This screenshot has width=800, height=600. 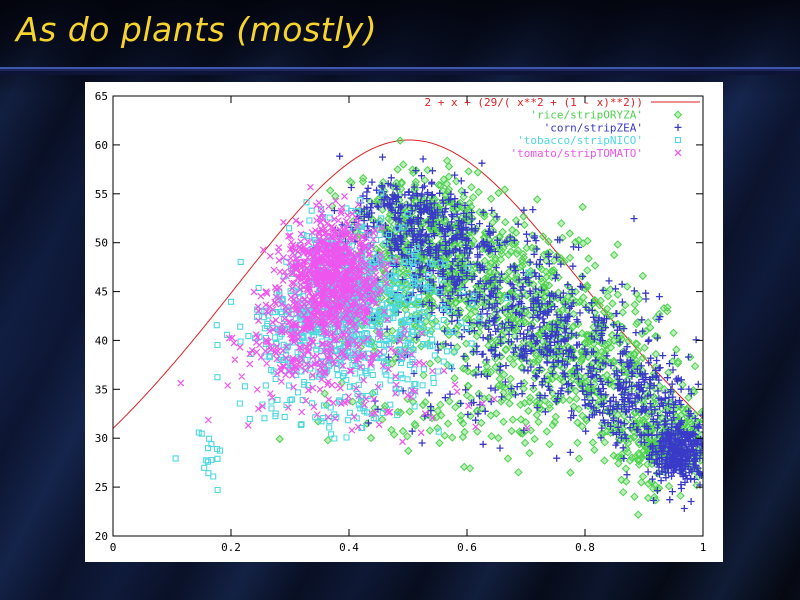 I want to click on y-tick-label: 60, so click(x=101, y=145).